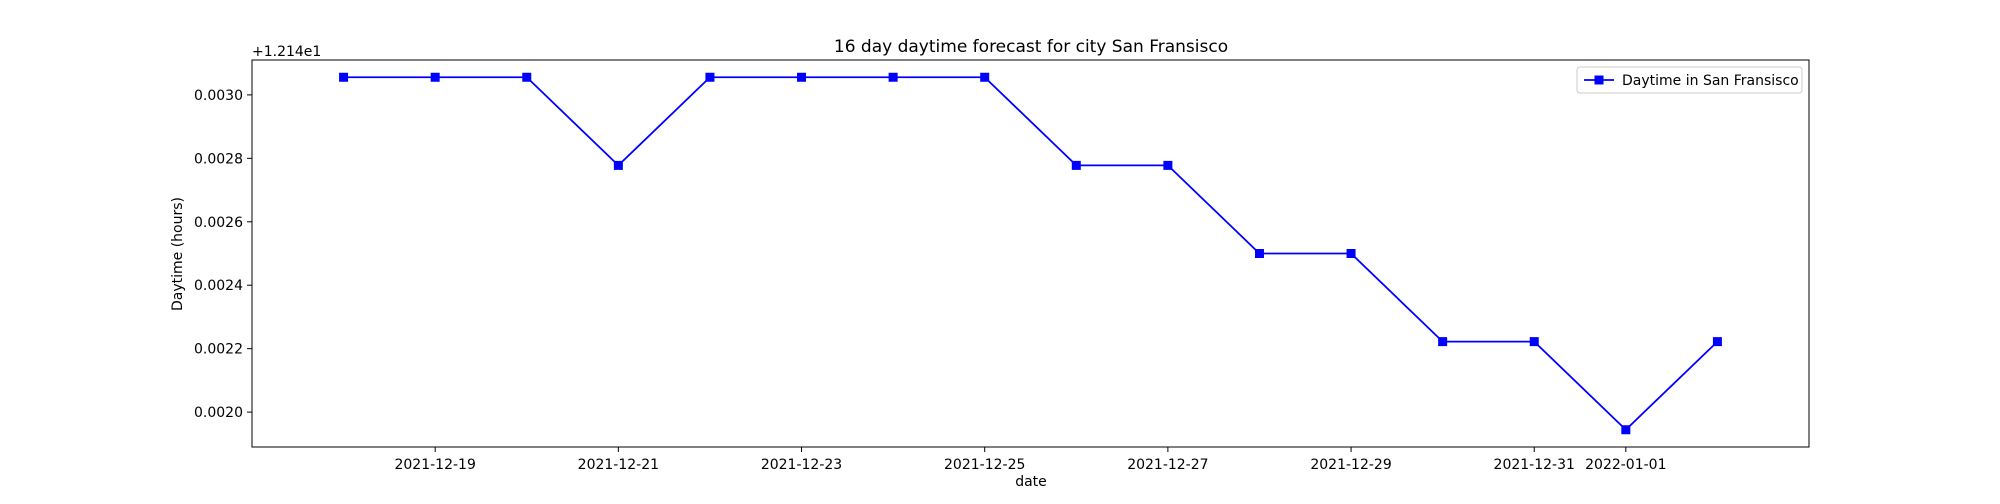  I want to click on x-tick-label: 2021-12-29, so click(1350, 465).